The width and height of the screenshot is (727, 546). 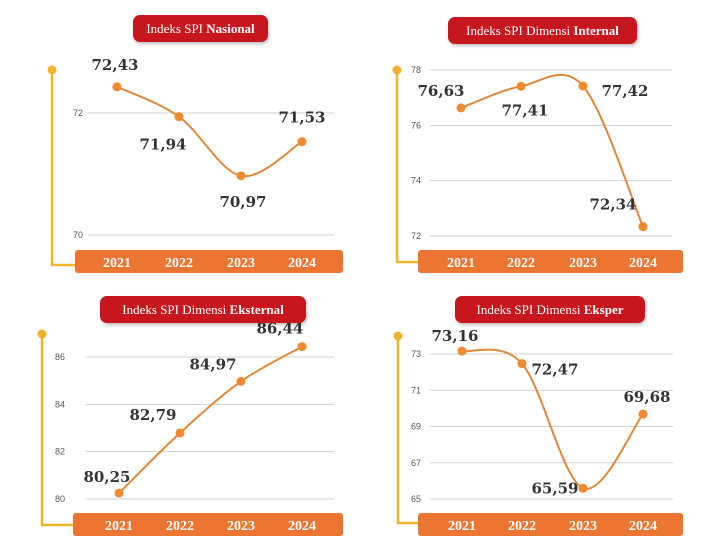 What do you see at coordinates (163, 145) in the screenshot?
I see `data-label: 71,94` at bounding box center [163, 145].